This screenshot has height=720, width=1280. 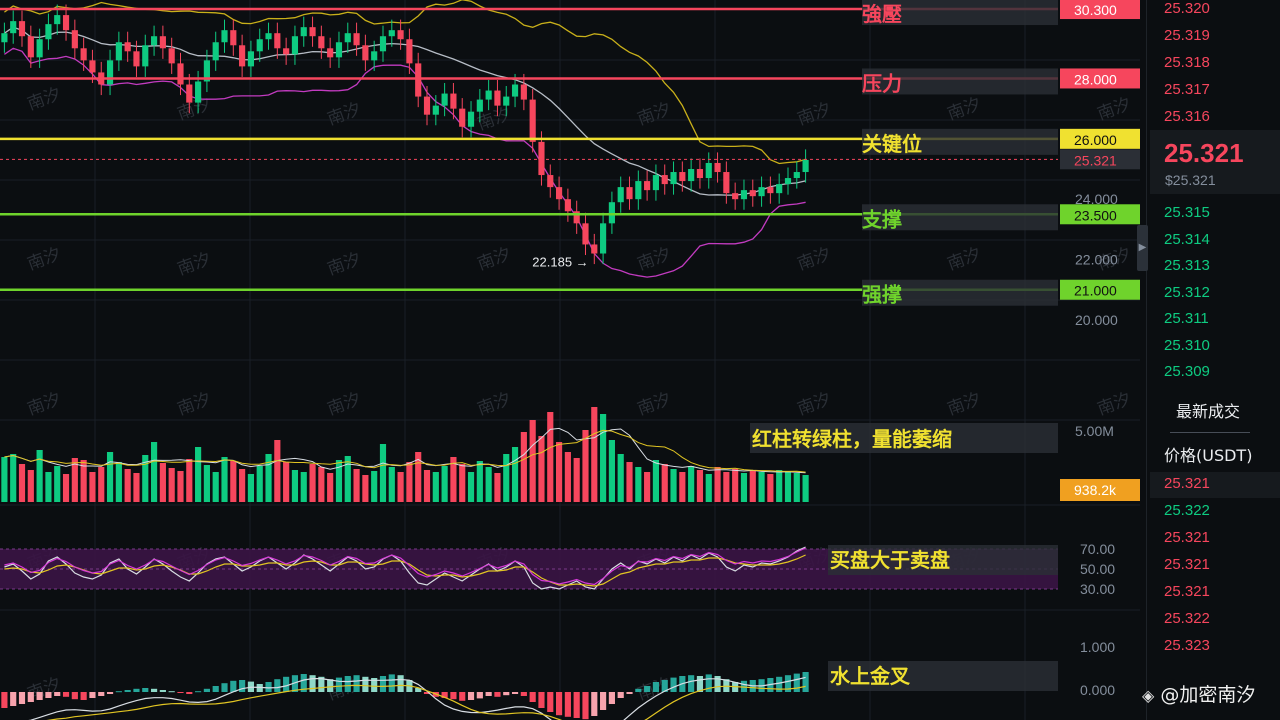 I want to click on bid-price: 25.311, so click(x=1186, y=318).